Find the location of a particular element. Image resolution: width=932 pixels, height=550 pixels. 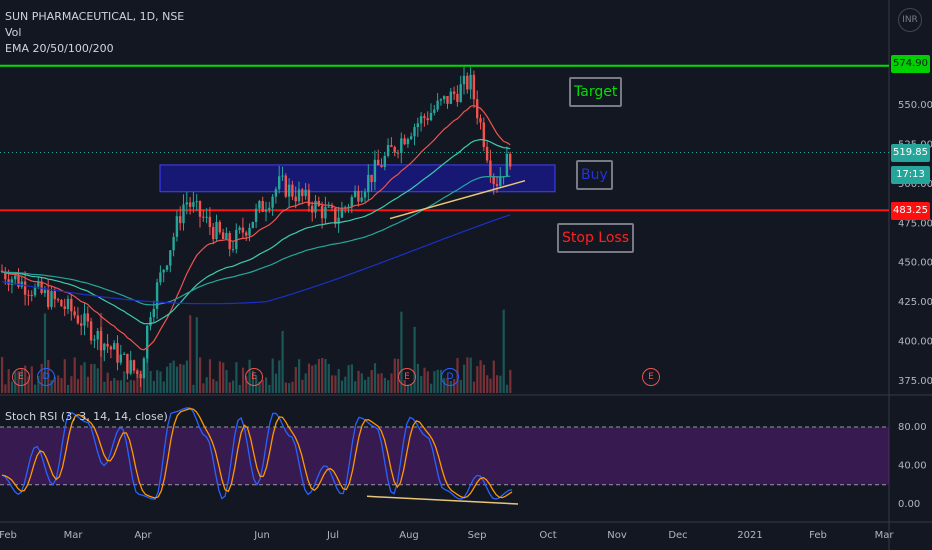

time-tick-label: Nov is located at coordinates (617, 535).